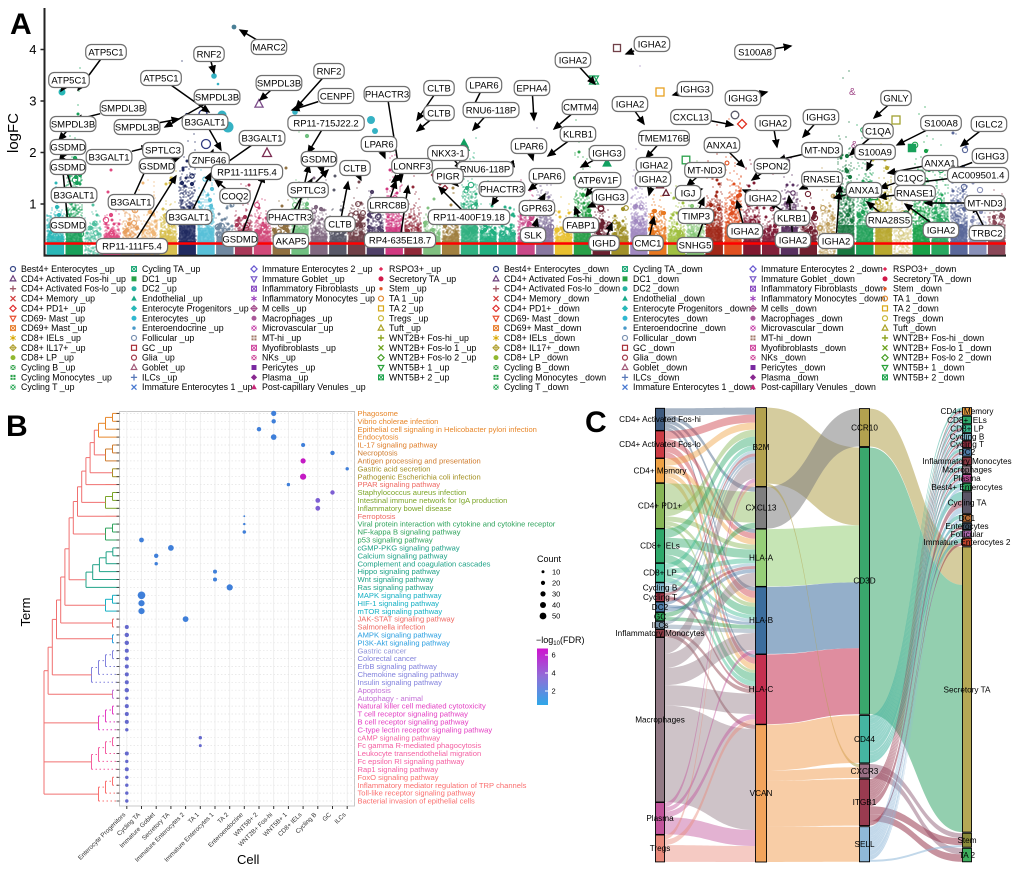 This screenshot has width=1020, height=875. What do you see at coordinates (48, 368) in the screenshot?
I see `svg-text: Cycling B _up` at bounding box center [48, 368].